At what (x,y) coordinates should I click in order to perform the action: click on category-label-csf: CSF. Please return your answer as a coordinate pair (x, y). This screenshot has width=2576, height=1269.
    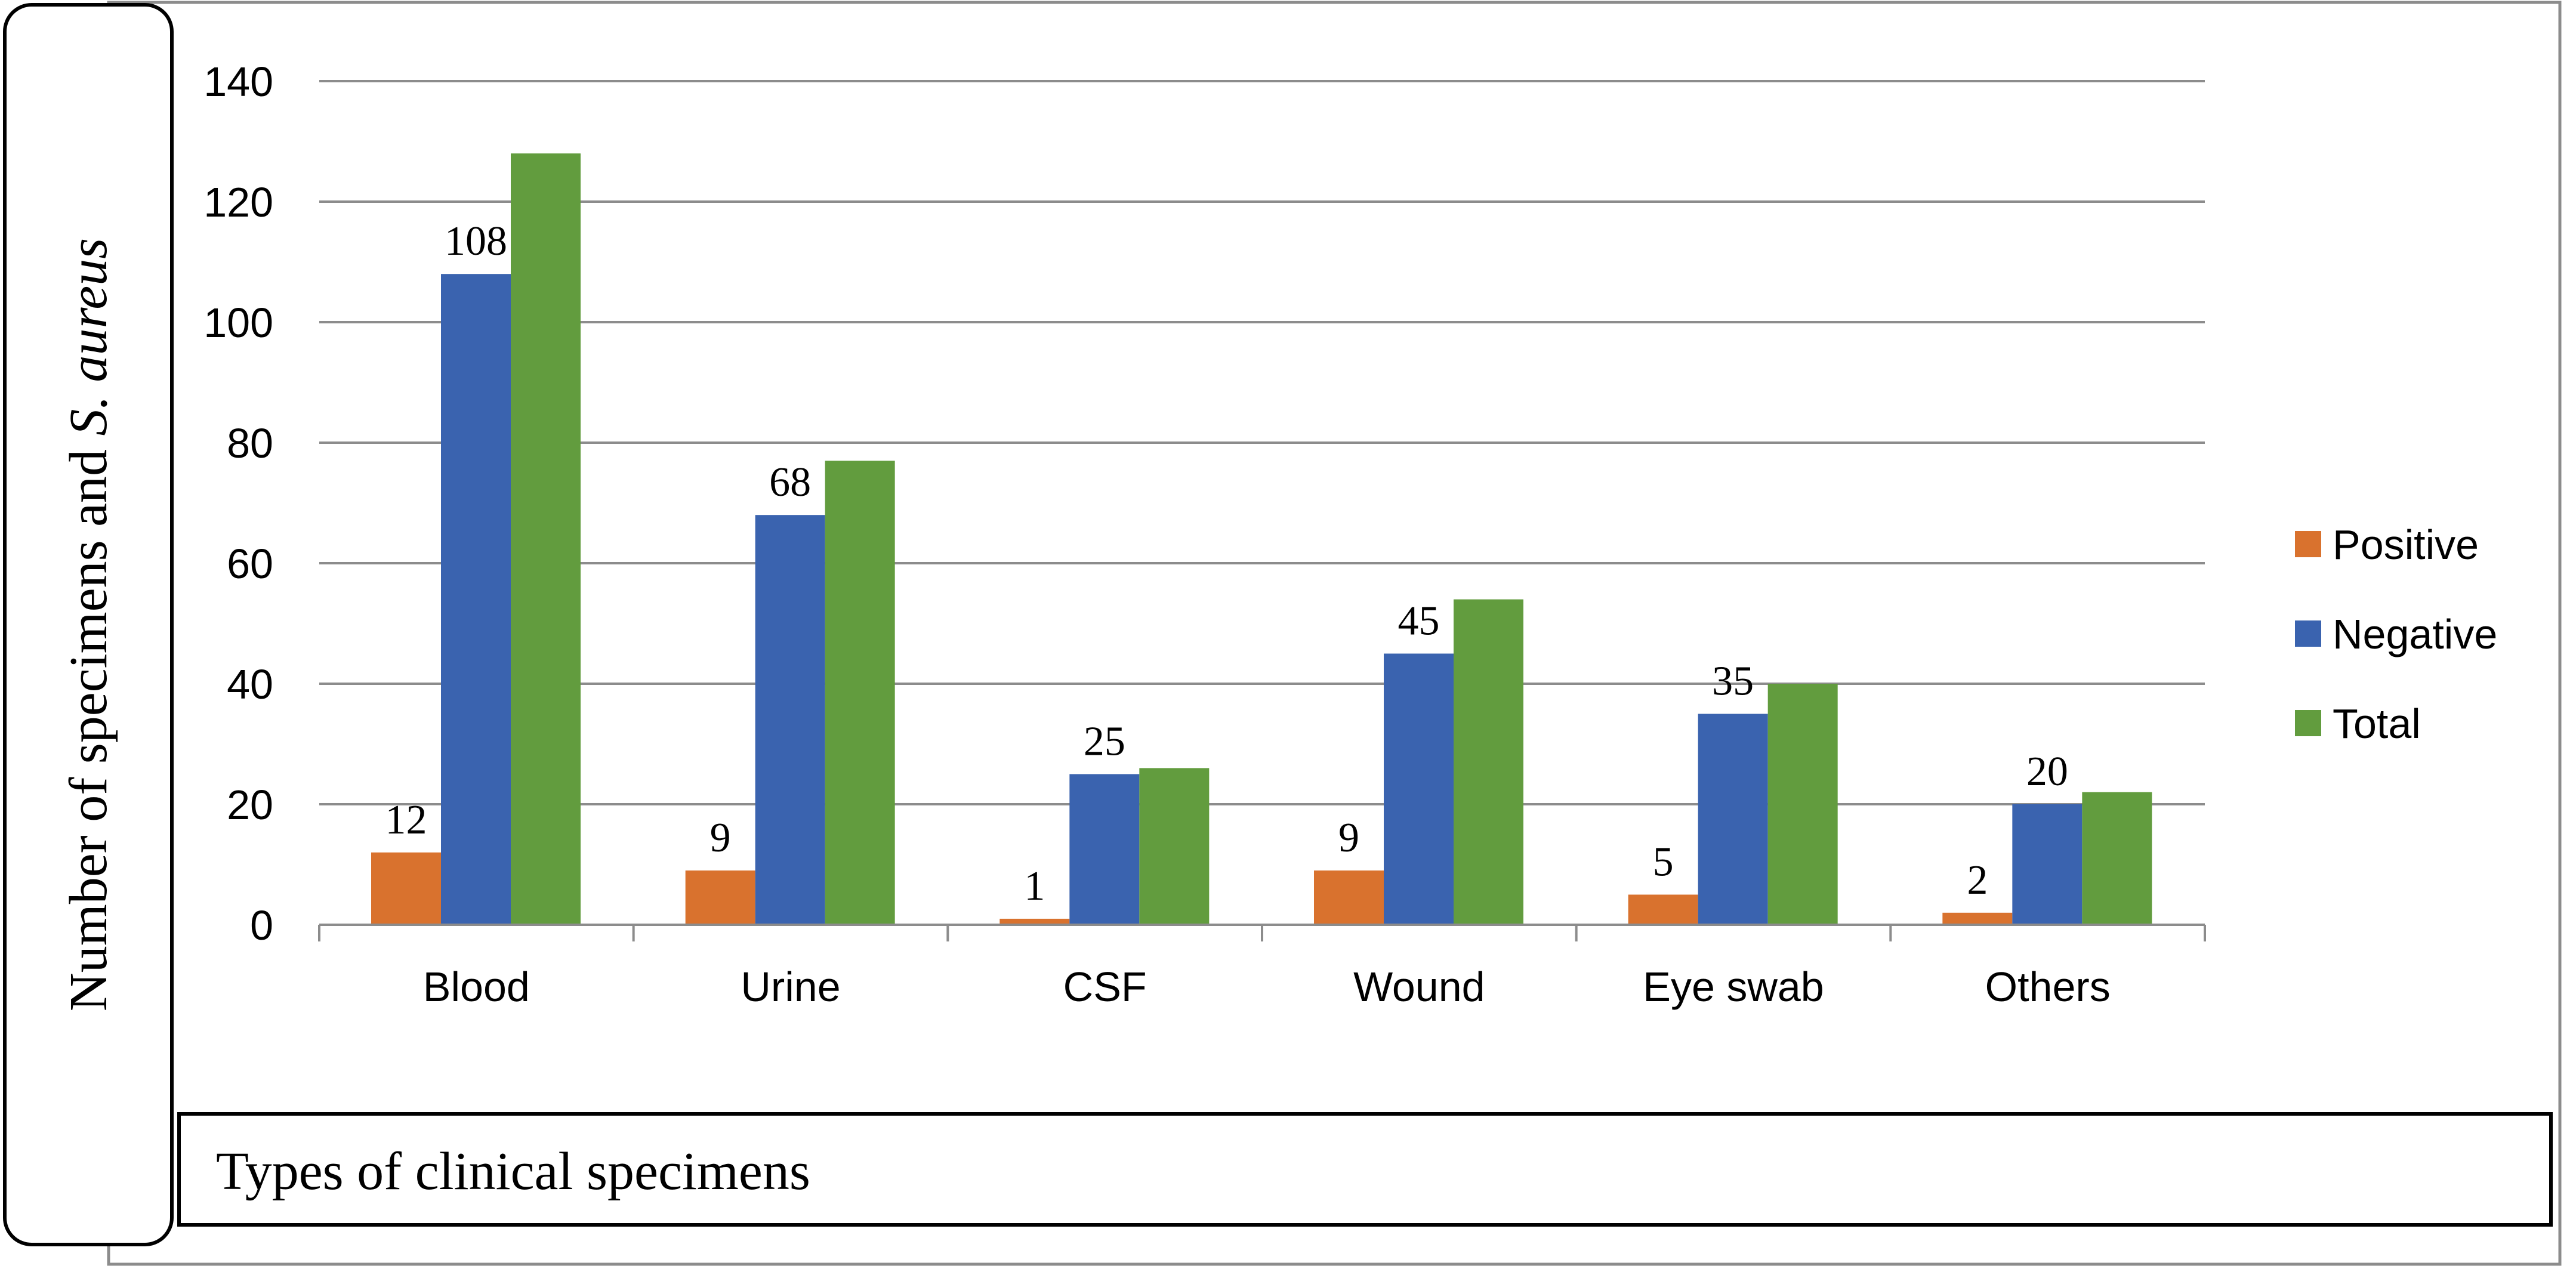
    Looking at the image, I should click on (1105, 987).